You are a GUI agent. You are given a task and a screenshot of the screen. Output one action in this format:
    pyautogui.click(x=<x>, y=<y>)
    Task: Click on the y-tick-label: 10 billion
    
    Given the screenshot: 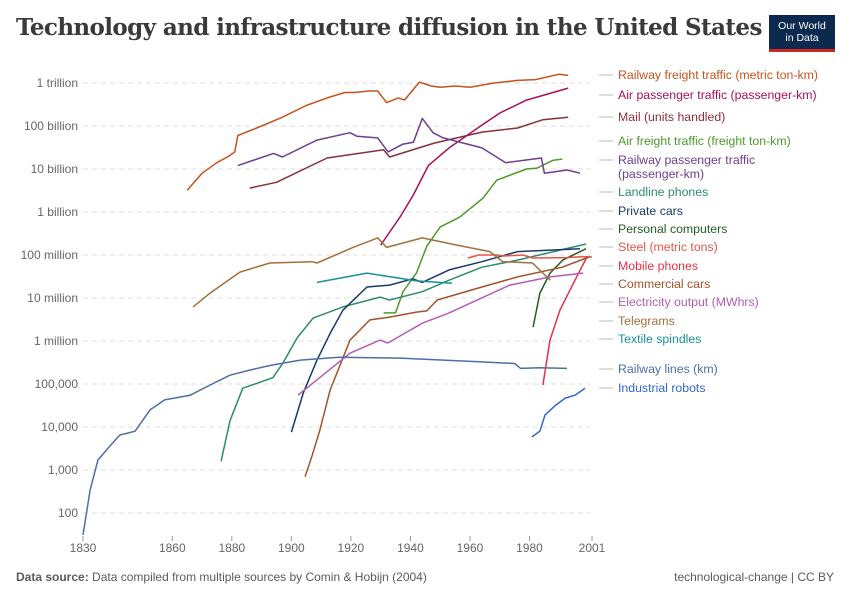 What is the action you would take?
    pyautogui.click(x=54, y=169)
    